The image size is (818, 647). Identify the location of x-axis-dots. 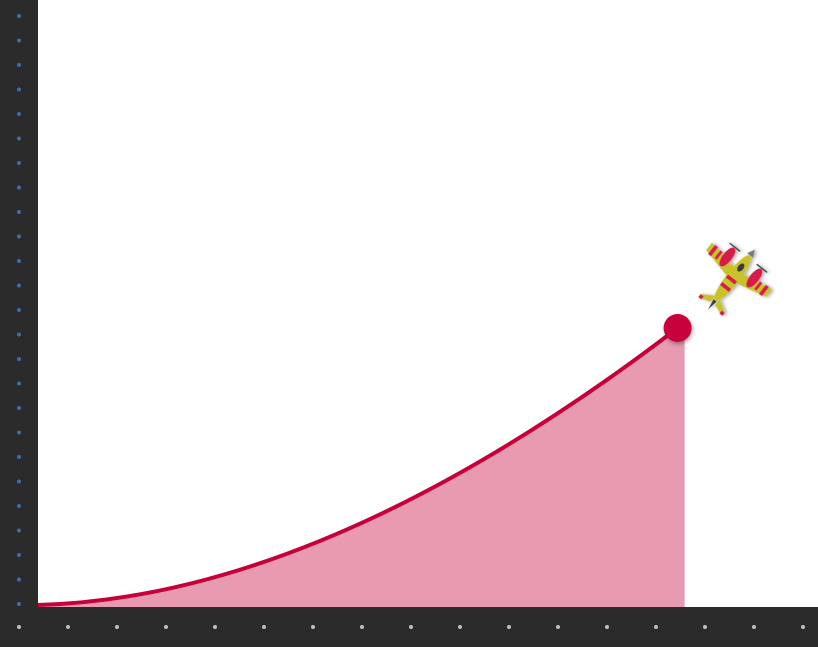
(411, 627).